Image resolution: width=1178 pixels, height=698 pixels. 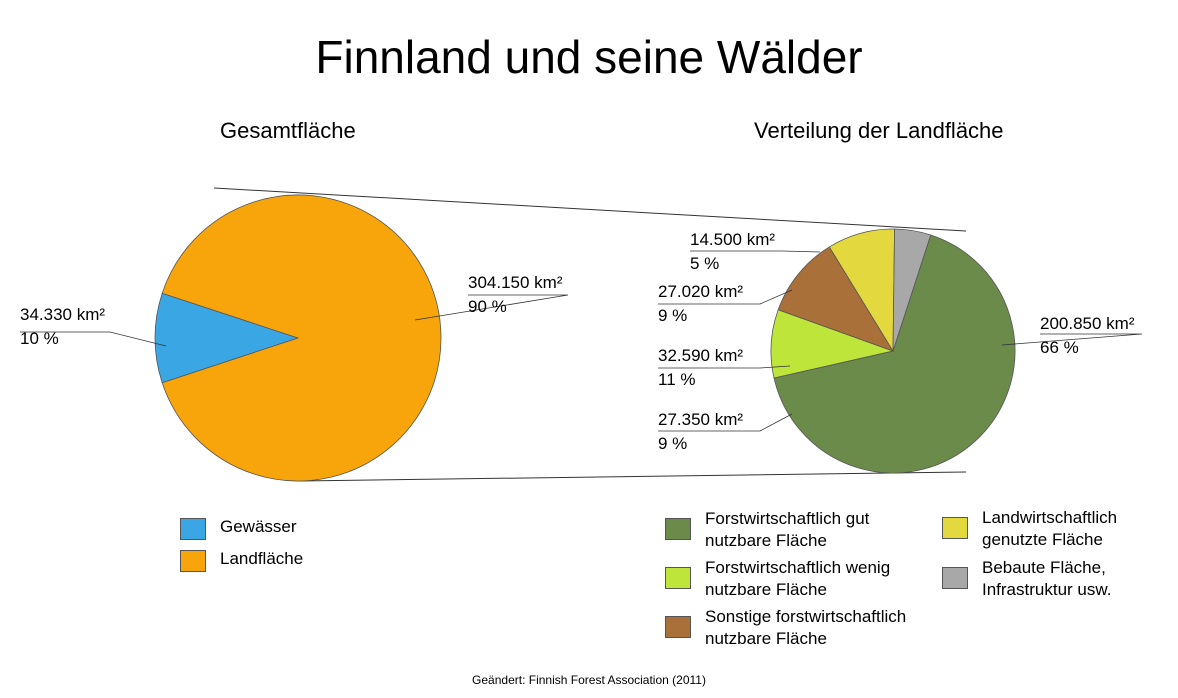 I want to click on label-gut-nutzbar: 200.850 km² 66 %, so click(x=1087, y=335).